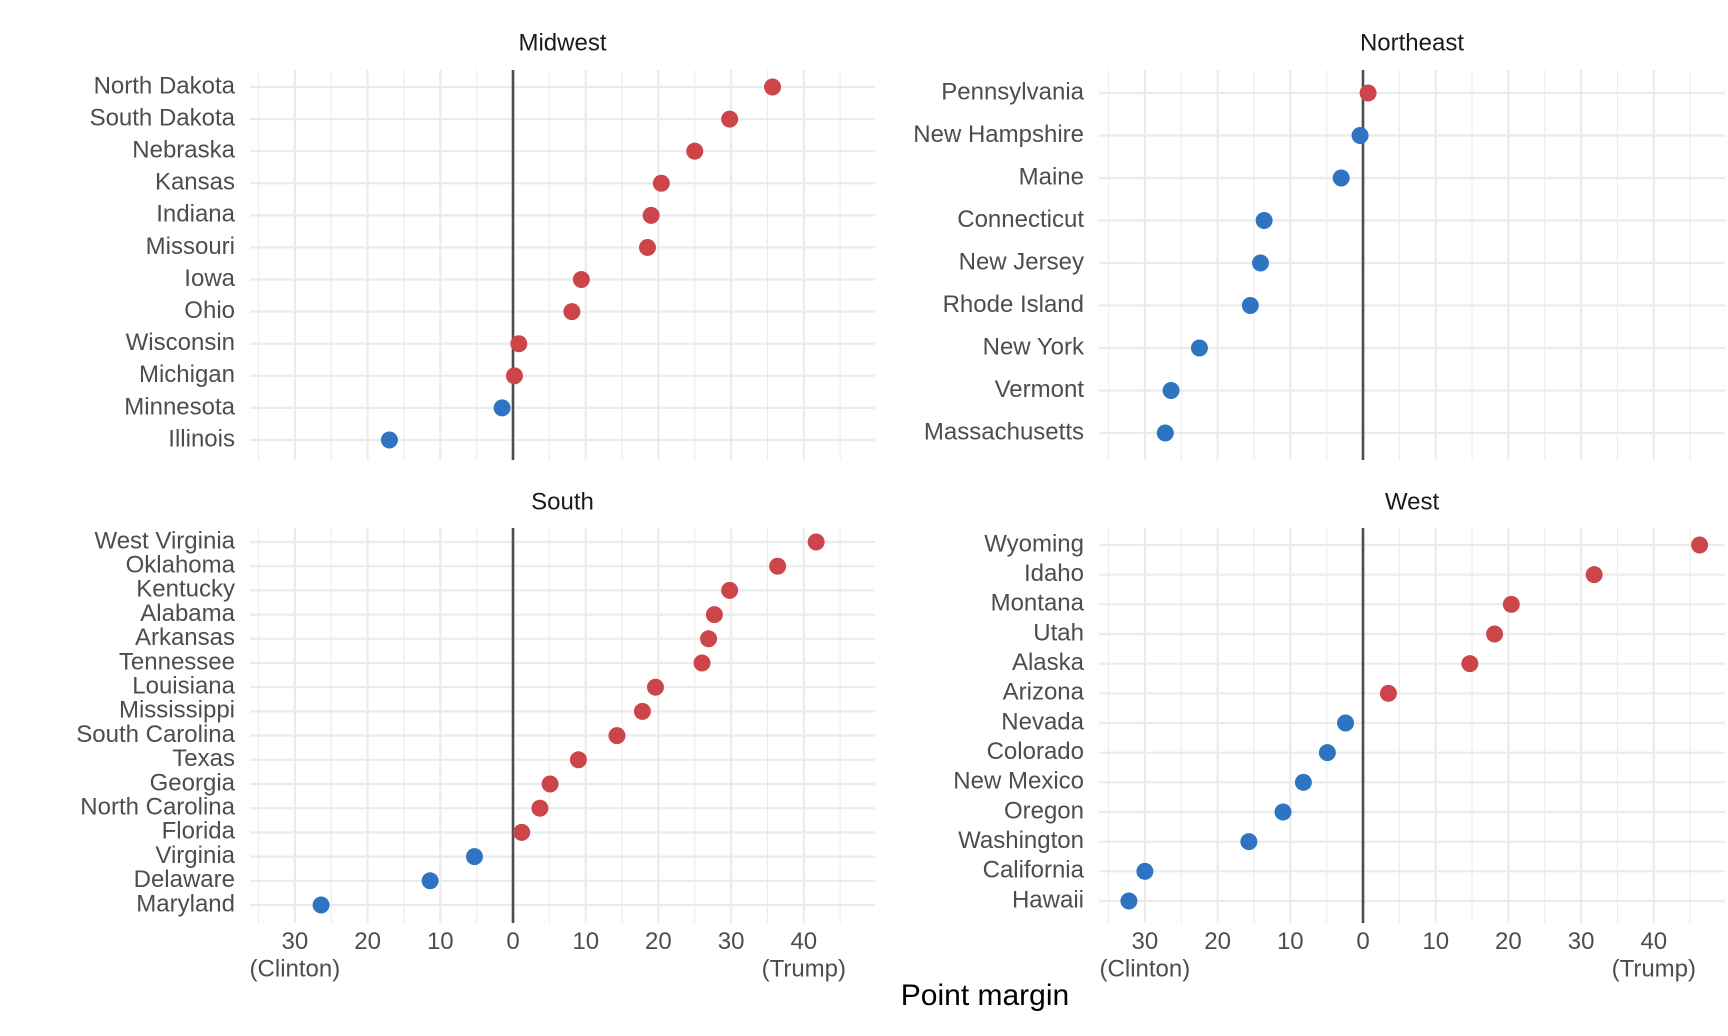  Describe the element at coordinates (1412, 501) in the screenshot. I see `panel-title: West` at that location.